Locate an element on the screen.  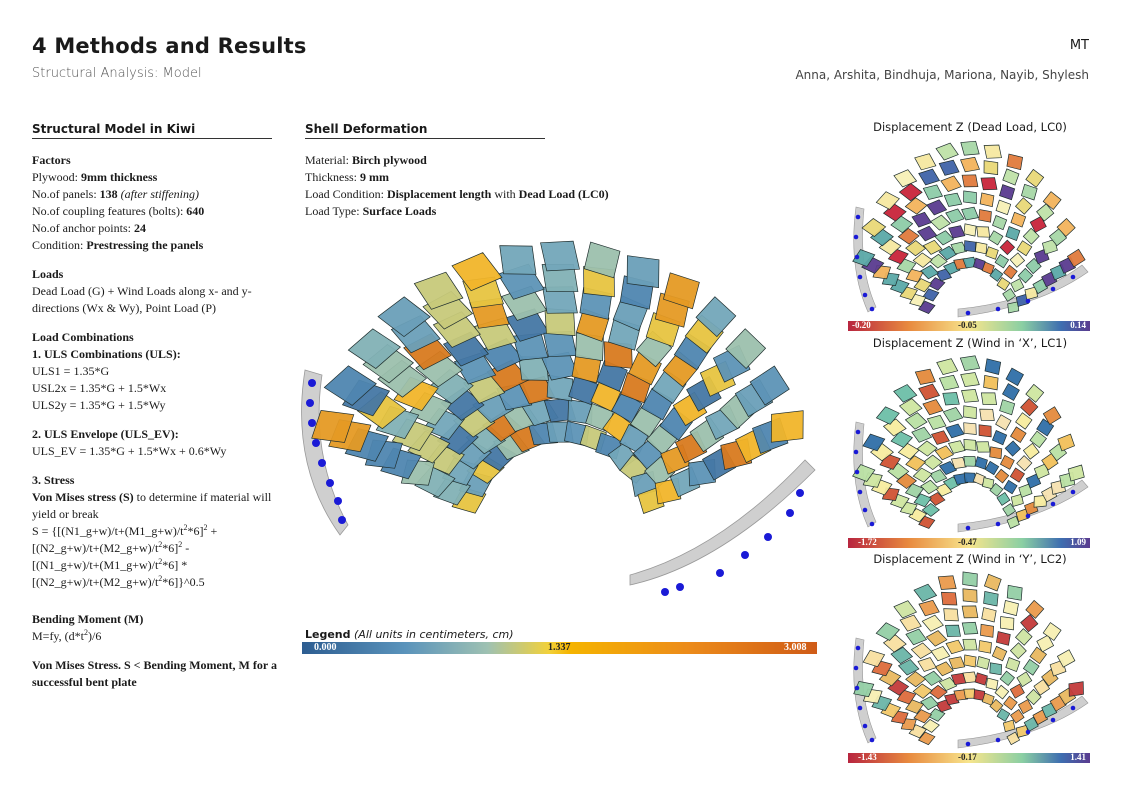
legend-tick-mid: 1.337 is located at coordinates (559, 647).